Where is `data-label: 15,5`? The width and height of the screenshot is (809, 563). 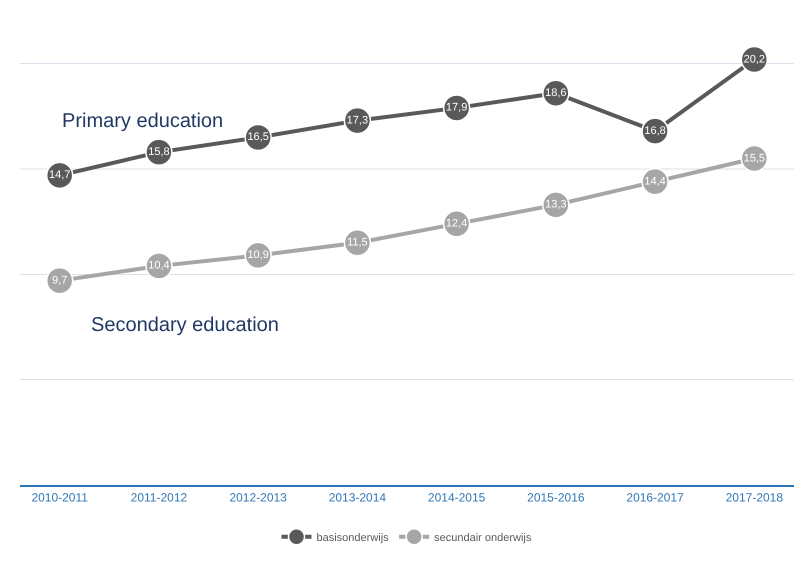
data-label: 15,5 is located at coordinates (755, 158).